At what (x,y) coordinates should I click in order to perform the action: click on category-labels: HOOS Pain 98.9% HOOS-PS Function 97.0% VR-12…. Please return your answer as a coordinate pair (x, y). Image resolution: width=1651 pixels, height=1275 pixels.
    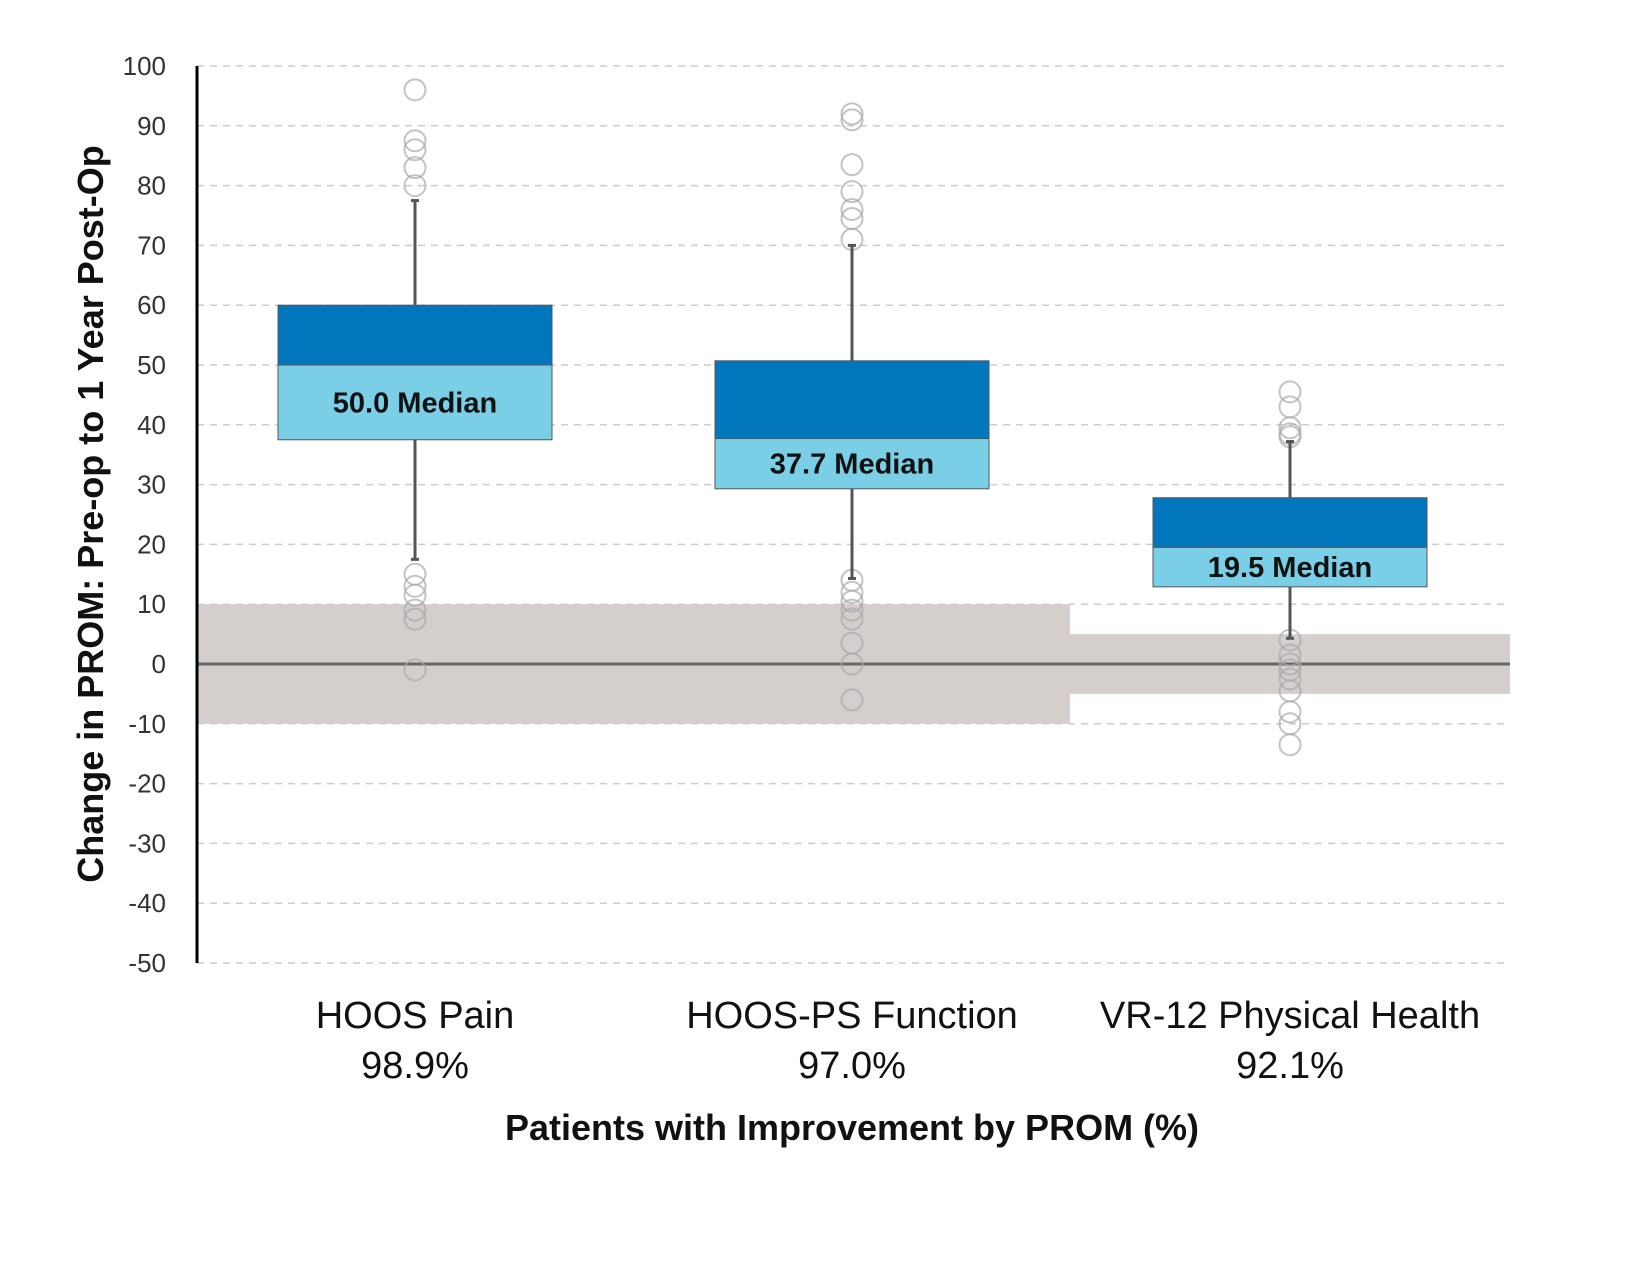
    Looking at the image, I should click on (898, 1041).